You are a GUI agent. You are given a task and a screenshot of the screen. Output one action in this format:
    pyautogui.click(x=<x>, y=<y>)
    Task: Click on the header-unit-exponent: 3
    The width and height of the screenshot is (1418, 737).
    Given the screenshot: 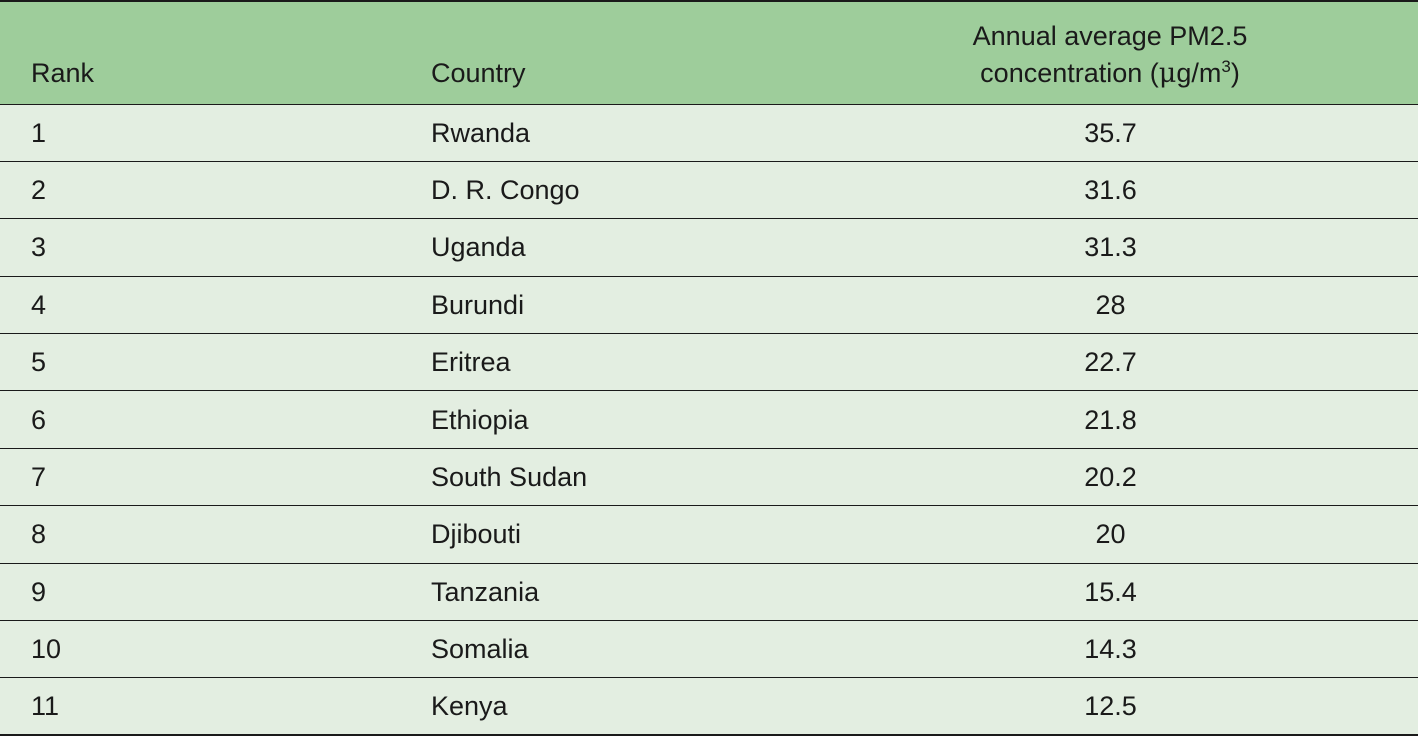 What is the action you would take?
    pyautogui.click(x=1226, y=66)
    